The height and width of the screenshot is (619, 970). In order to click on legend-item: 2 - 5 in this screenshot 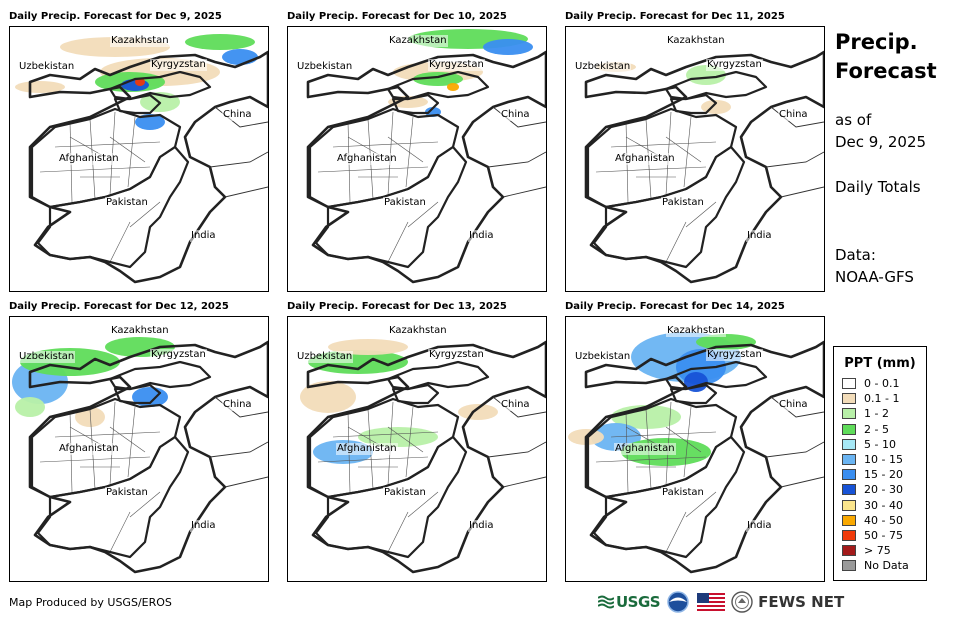, I will do `click(884, 429)`.